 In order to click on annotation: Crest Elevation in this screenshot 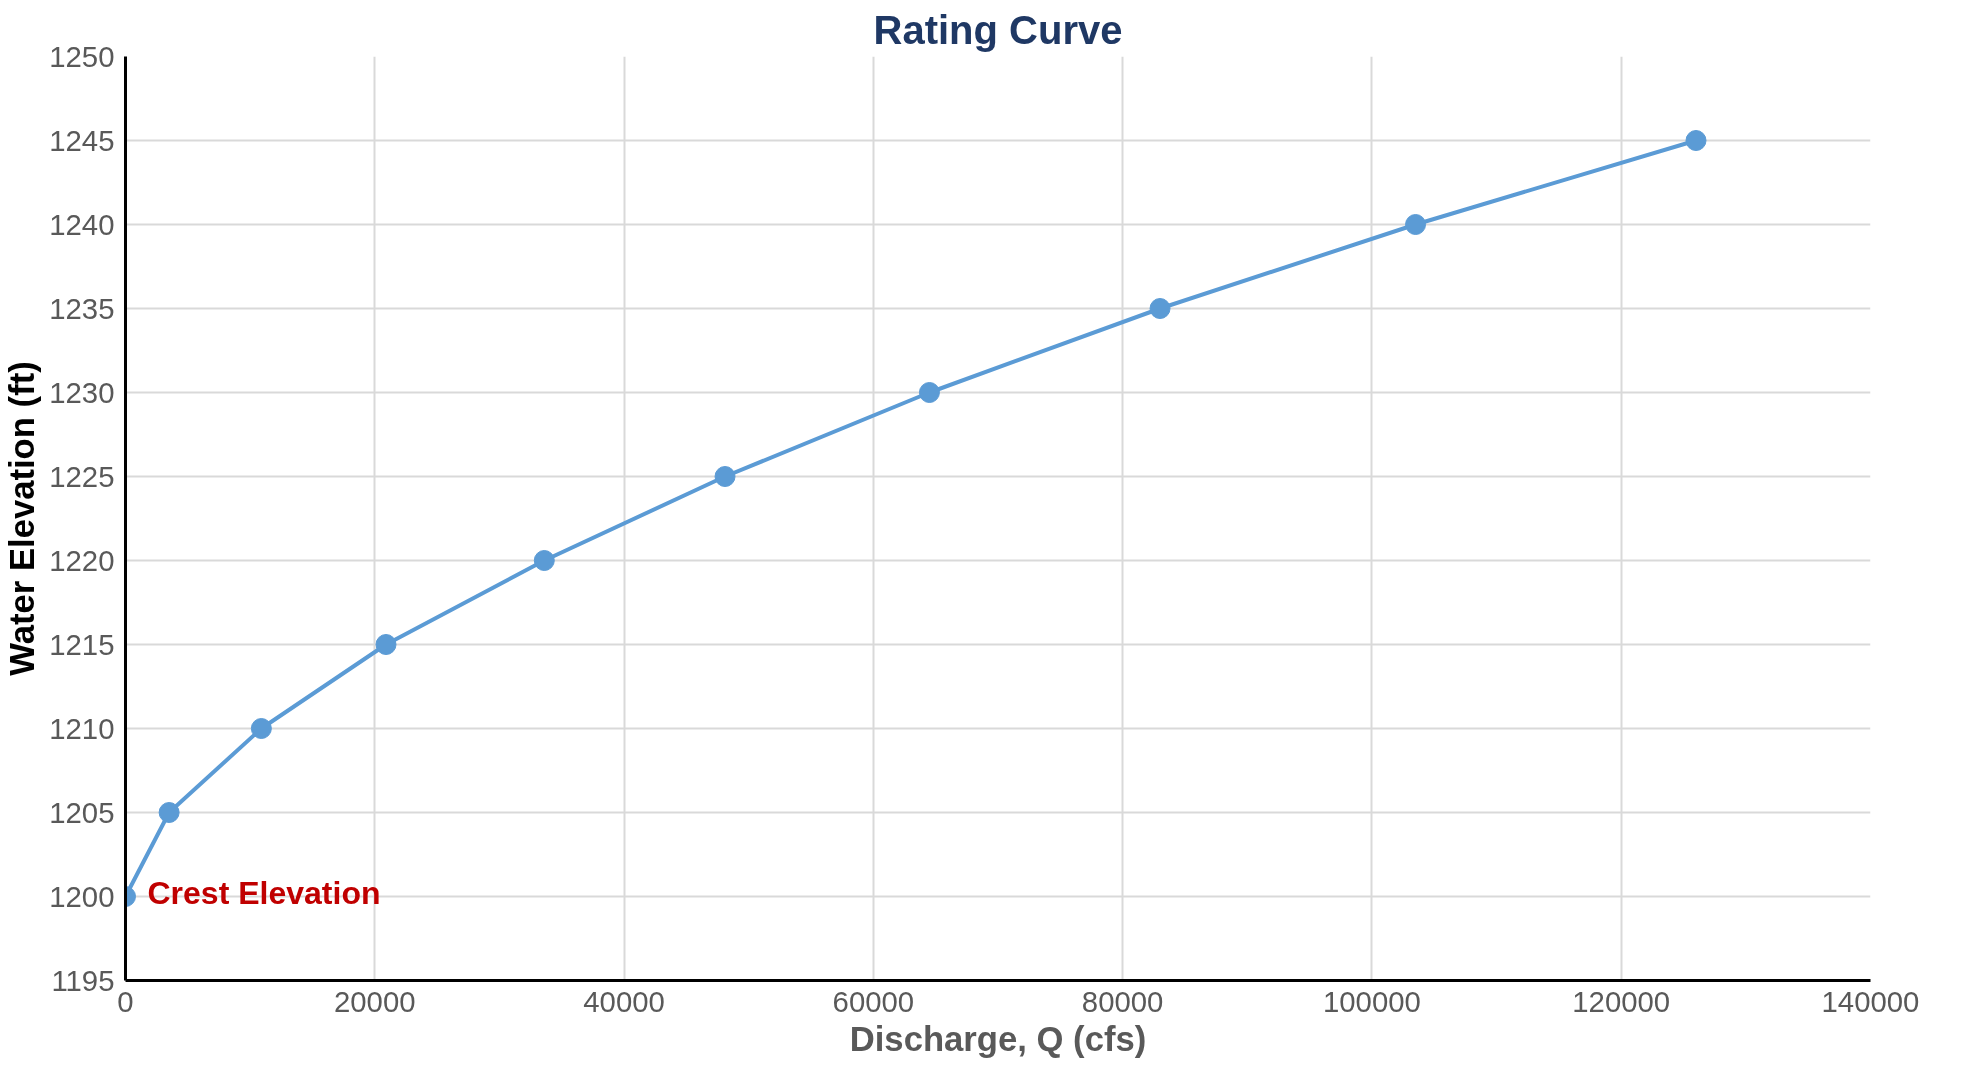, I will do `click(264, 892)`.